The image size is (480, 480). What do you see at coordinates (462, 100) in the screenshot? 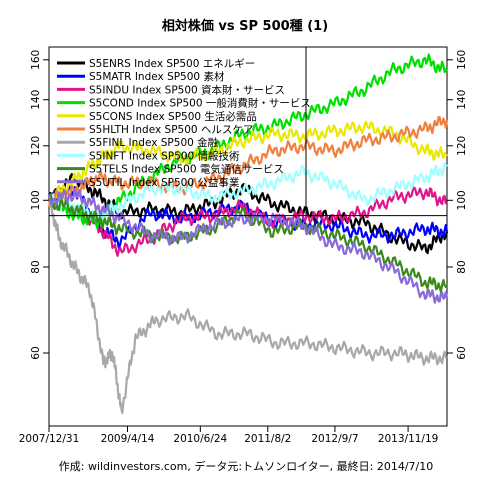
I see `y-tick-label-right-140: 140` at bounding box center [462, 100].